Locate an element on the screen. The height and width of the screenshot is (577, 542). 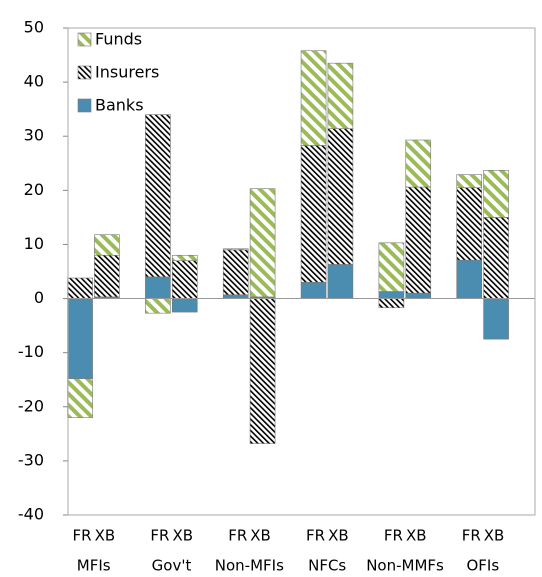
y-tick-label: 20 is located at coordinates (34, 189).